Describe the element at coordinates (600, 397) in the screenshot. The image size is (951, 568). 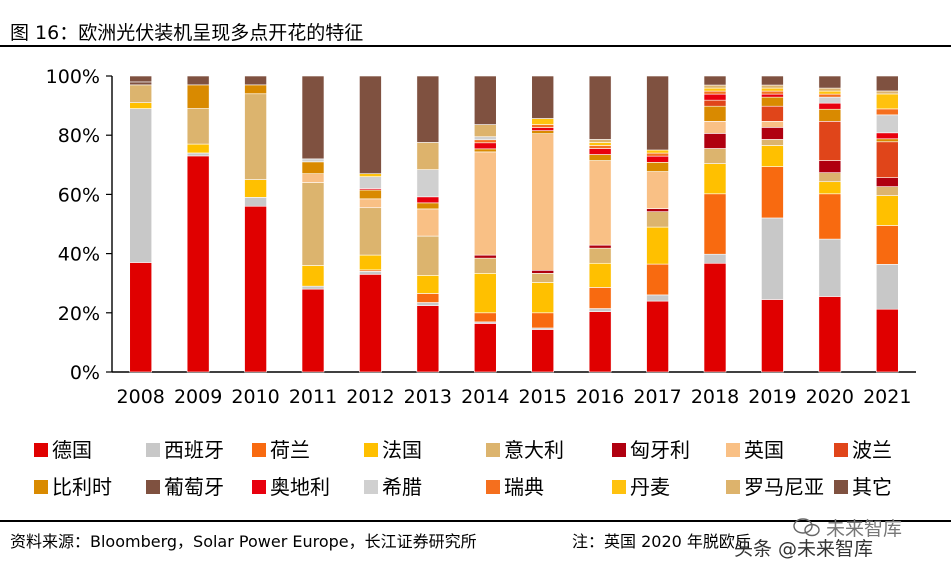
I see `x-tick-label: 2016` at that location.